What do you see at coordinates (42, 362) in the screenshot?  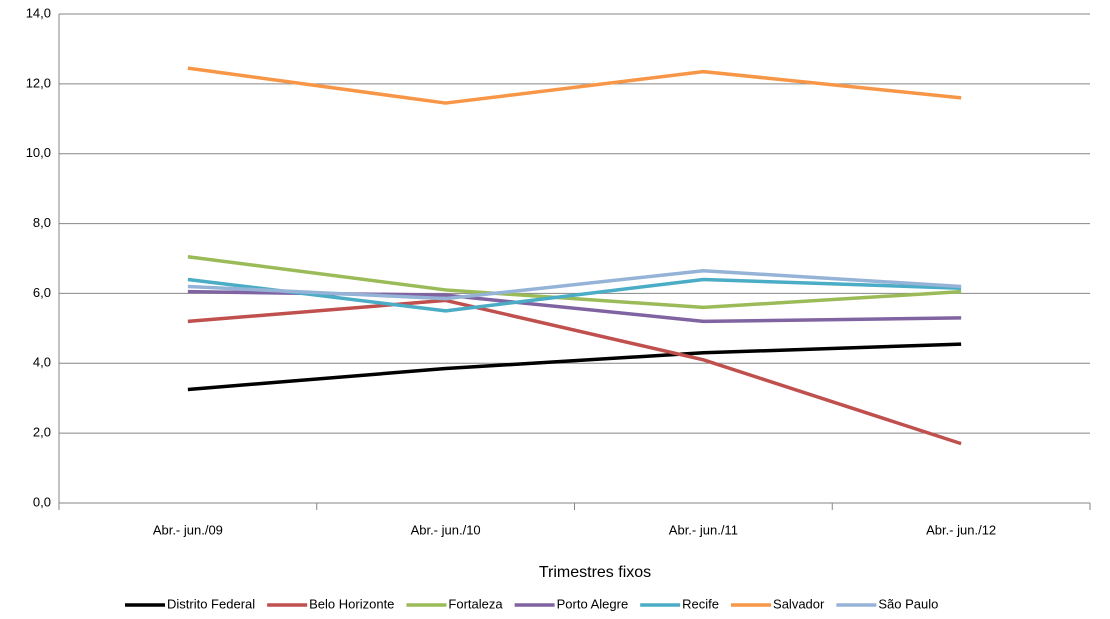 I see `y-tick-label: 4,0` at bounding box center [42, 362].